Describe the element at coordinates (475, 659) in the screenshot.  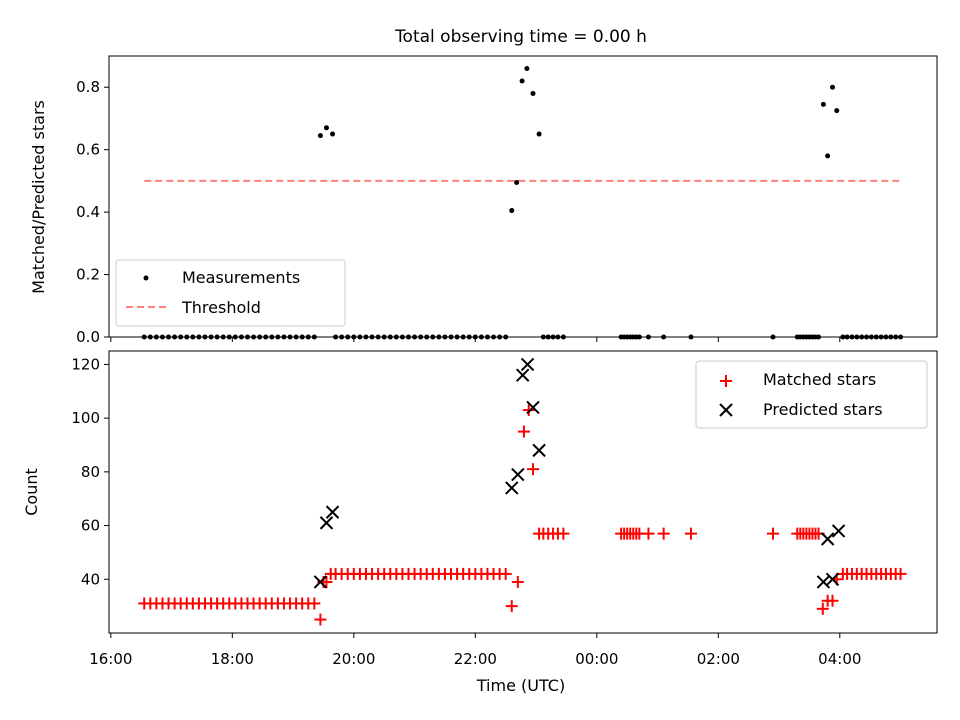
I see `x-tick-label: 22:00` at that location.